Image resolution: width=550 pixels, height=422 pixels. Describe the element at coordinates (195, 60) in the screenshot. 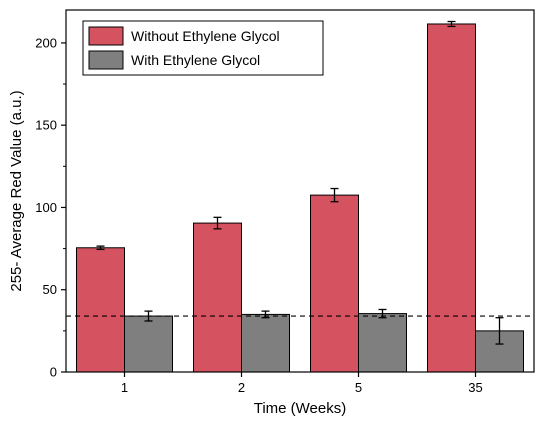

I see `legend-label-with-eg: With Ethylene Glycol` at that location.